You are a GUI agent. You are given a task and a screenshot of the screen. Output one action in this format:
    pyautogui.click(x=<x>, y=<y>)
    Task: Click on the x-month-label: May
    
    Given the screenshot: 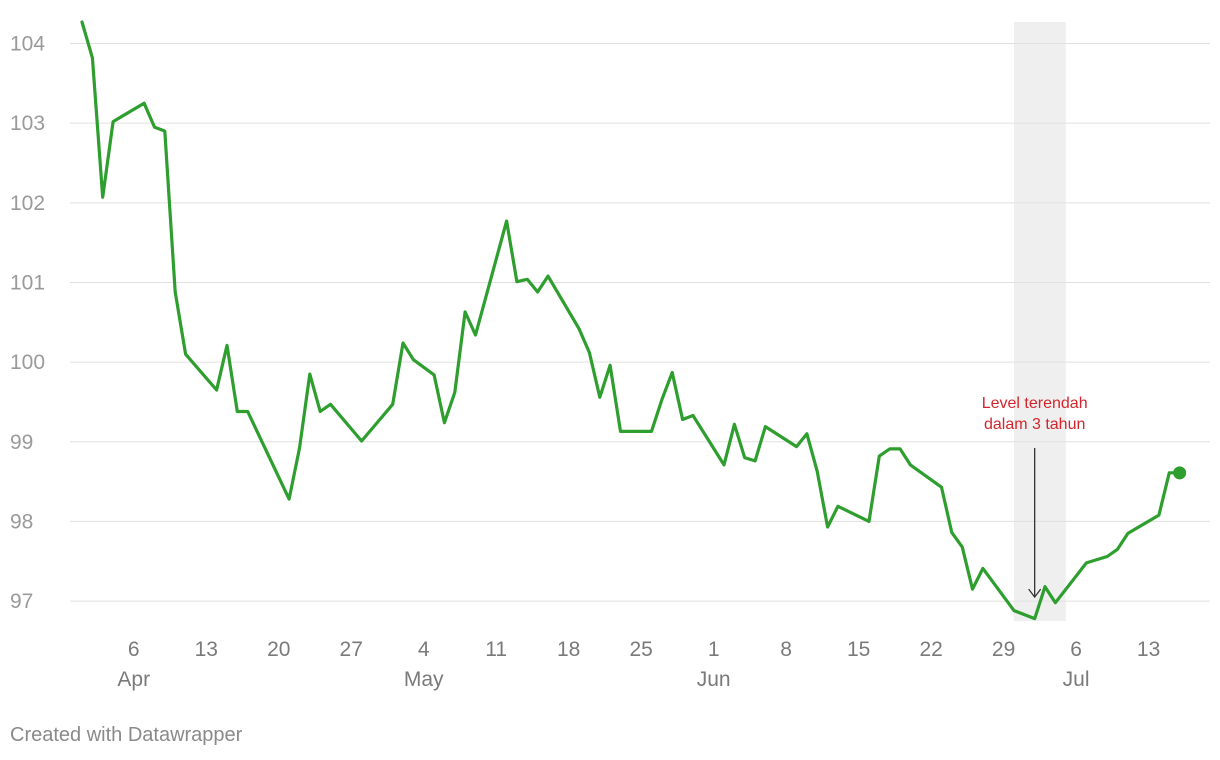 What is the action you would take?
    pyautogui.click(x=424, y=679)
    